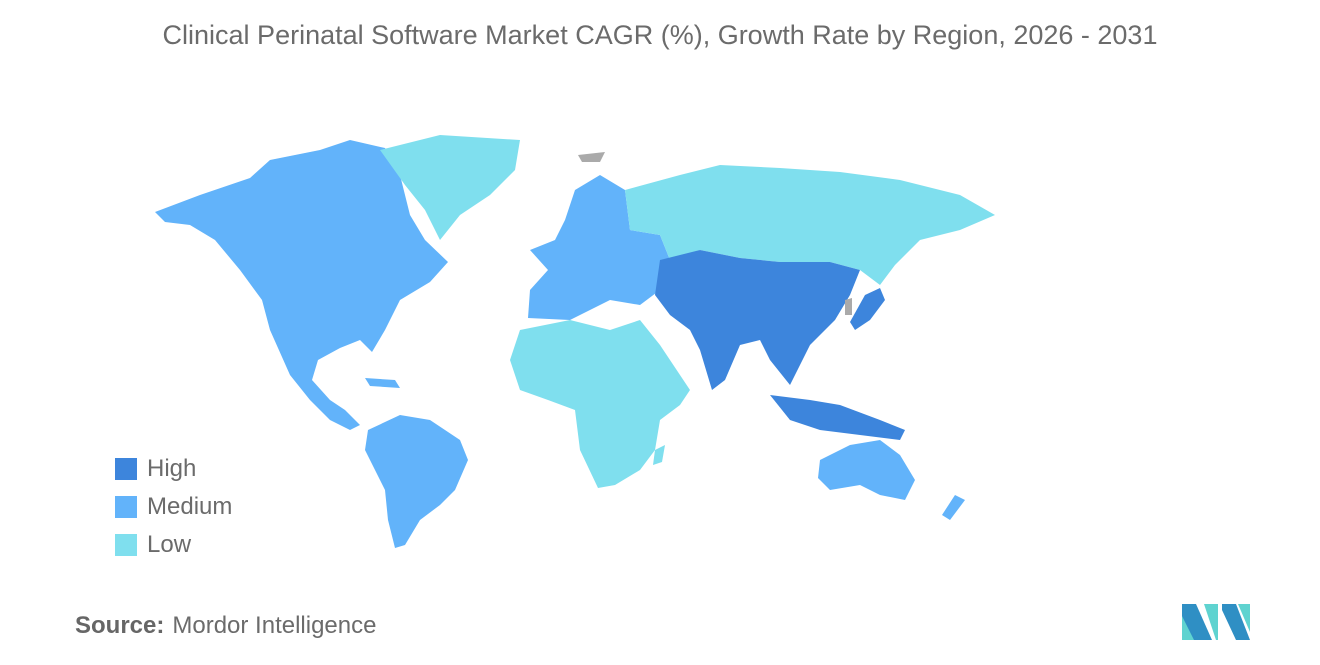 The height and width of the screenshot is (665, 1320). Describe the element at coordinates (848, 306) in the screenshot. I see `region-korea` at that location.